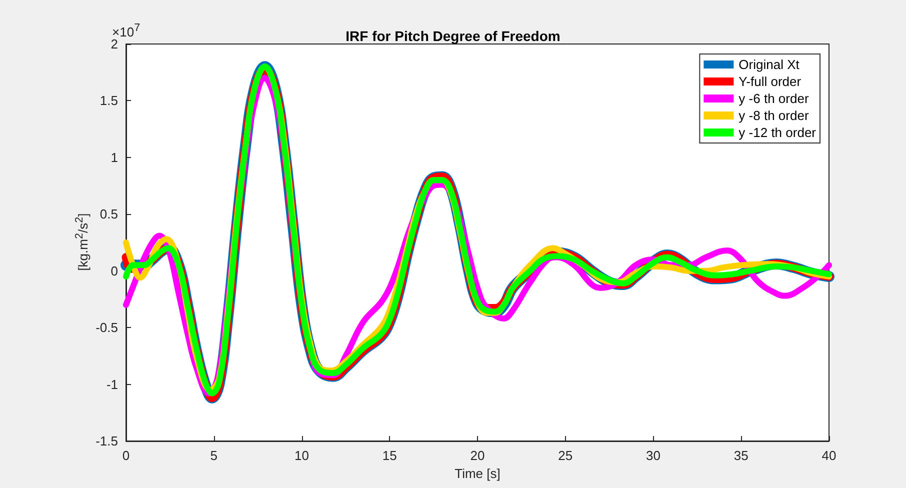 The image size is (906, 488). I want to click on y-tick-label: -0.5, so click(107, 328).